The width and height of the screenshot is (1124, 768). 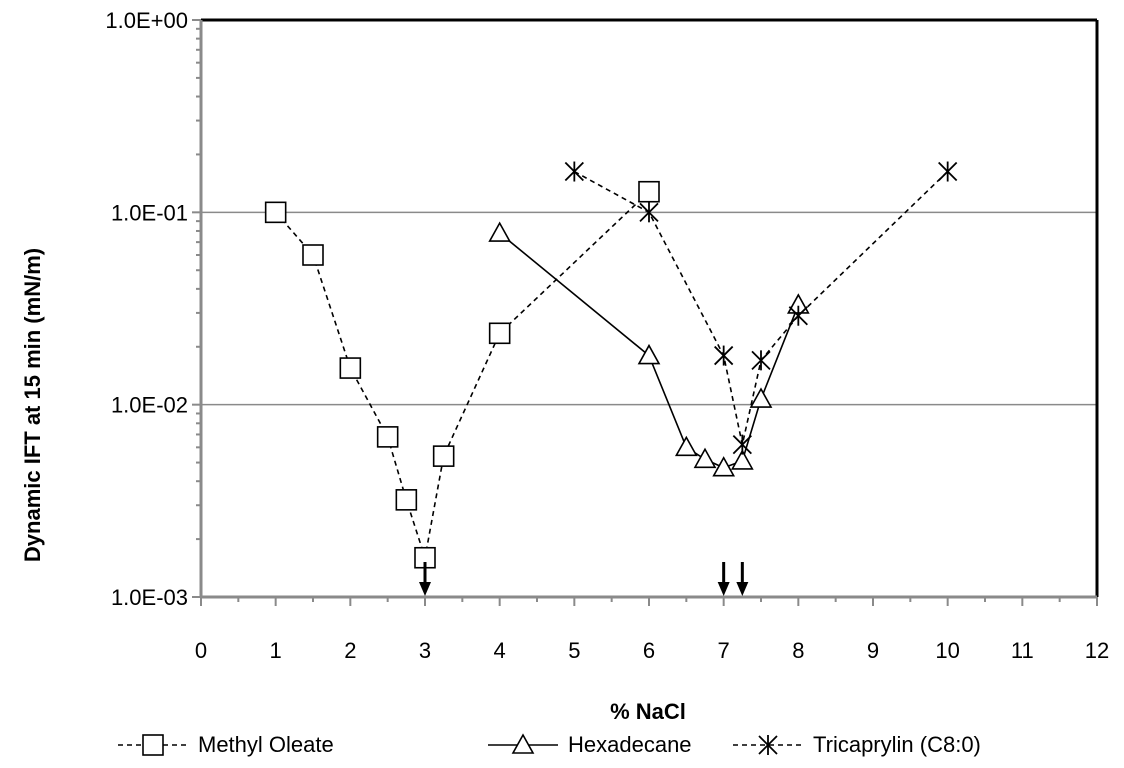 I want to click on y-tick-label: 1.0E+00, so click(x=146, y=20).